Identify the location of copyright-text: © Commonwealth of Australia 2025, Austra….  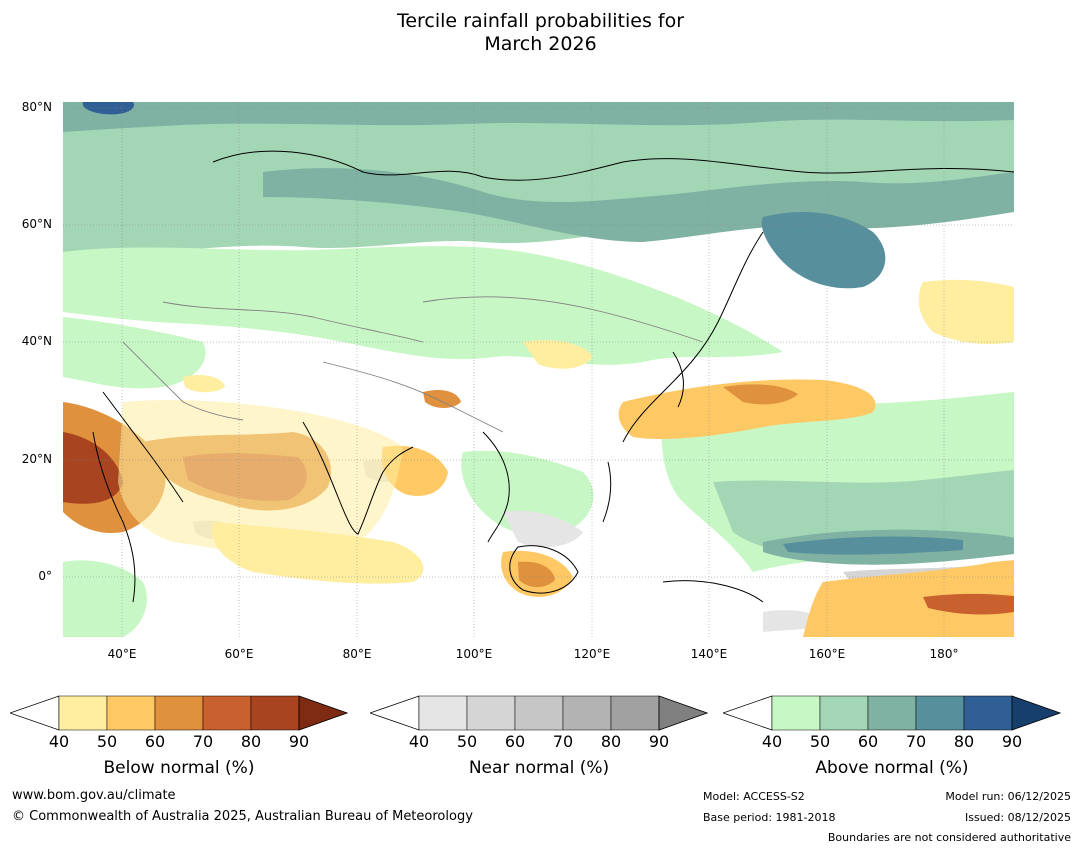
(242, 816).